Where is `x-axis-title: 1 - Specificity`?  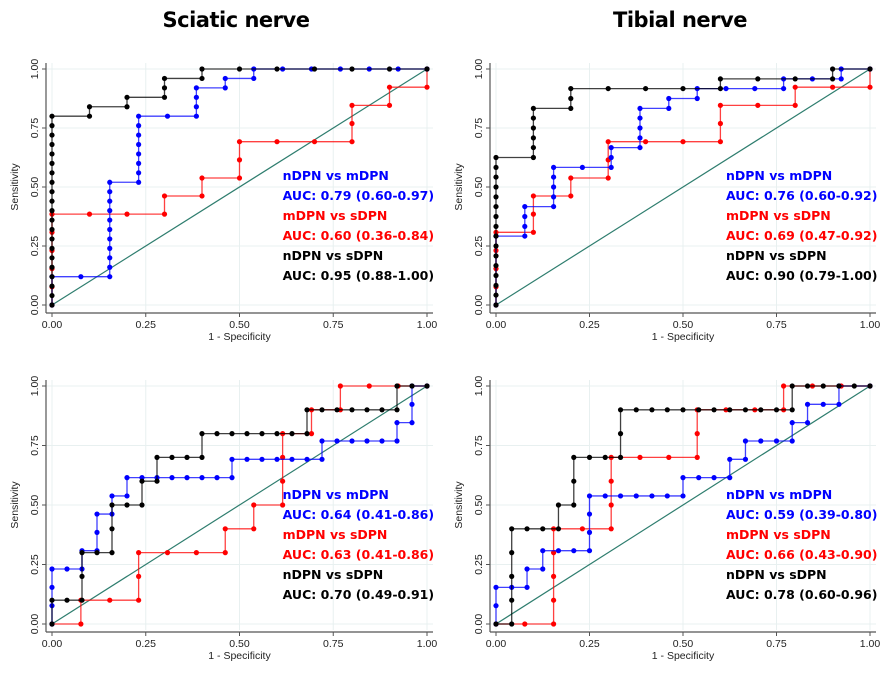
x-axis-title: 1 - Specificity is located at coordinates (239, 337).